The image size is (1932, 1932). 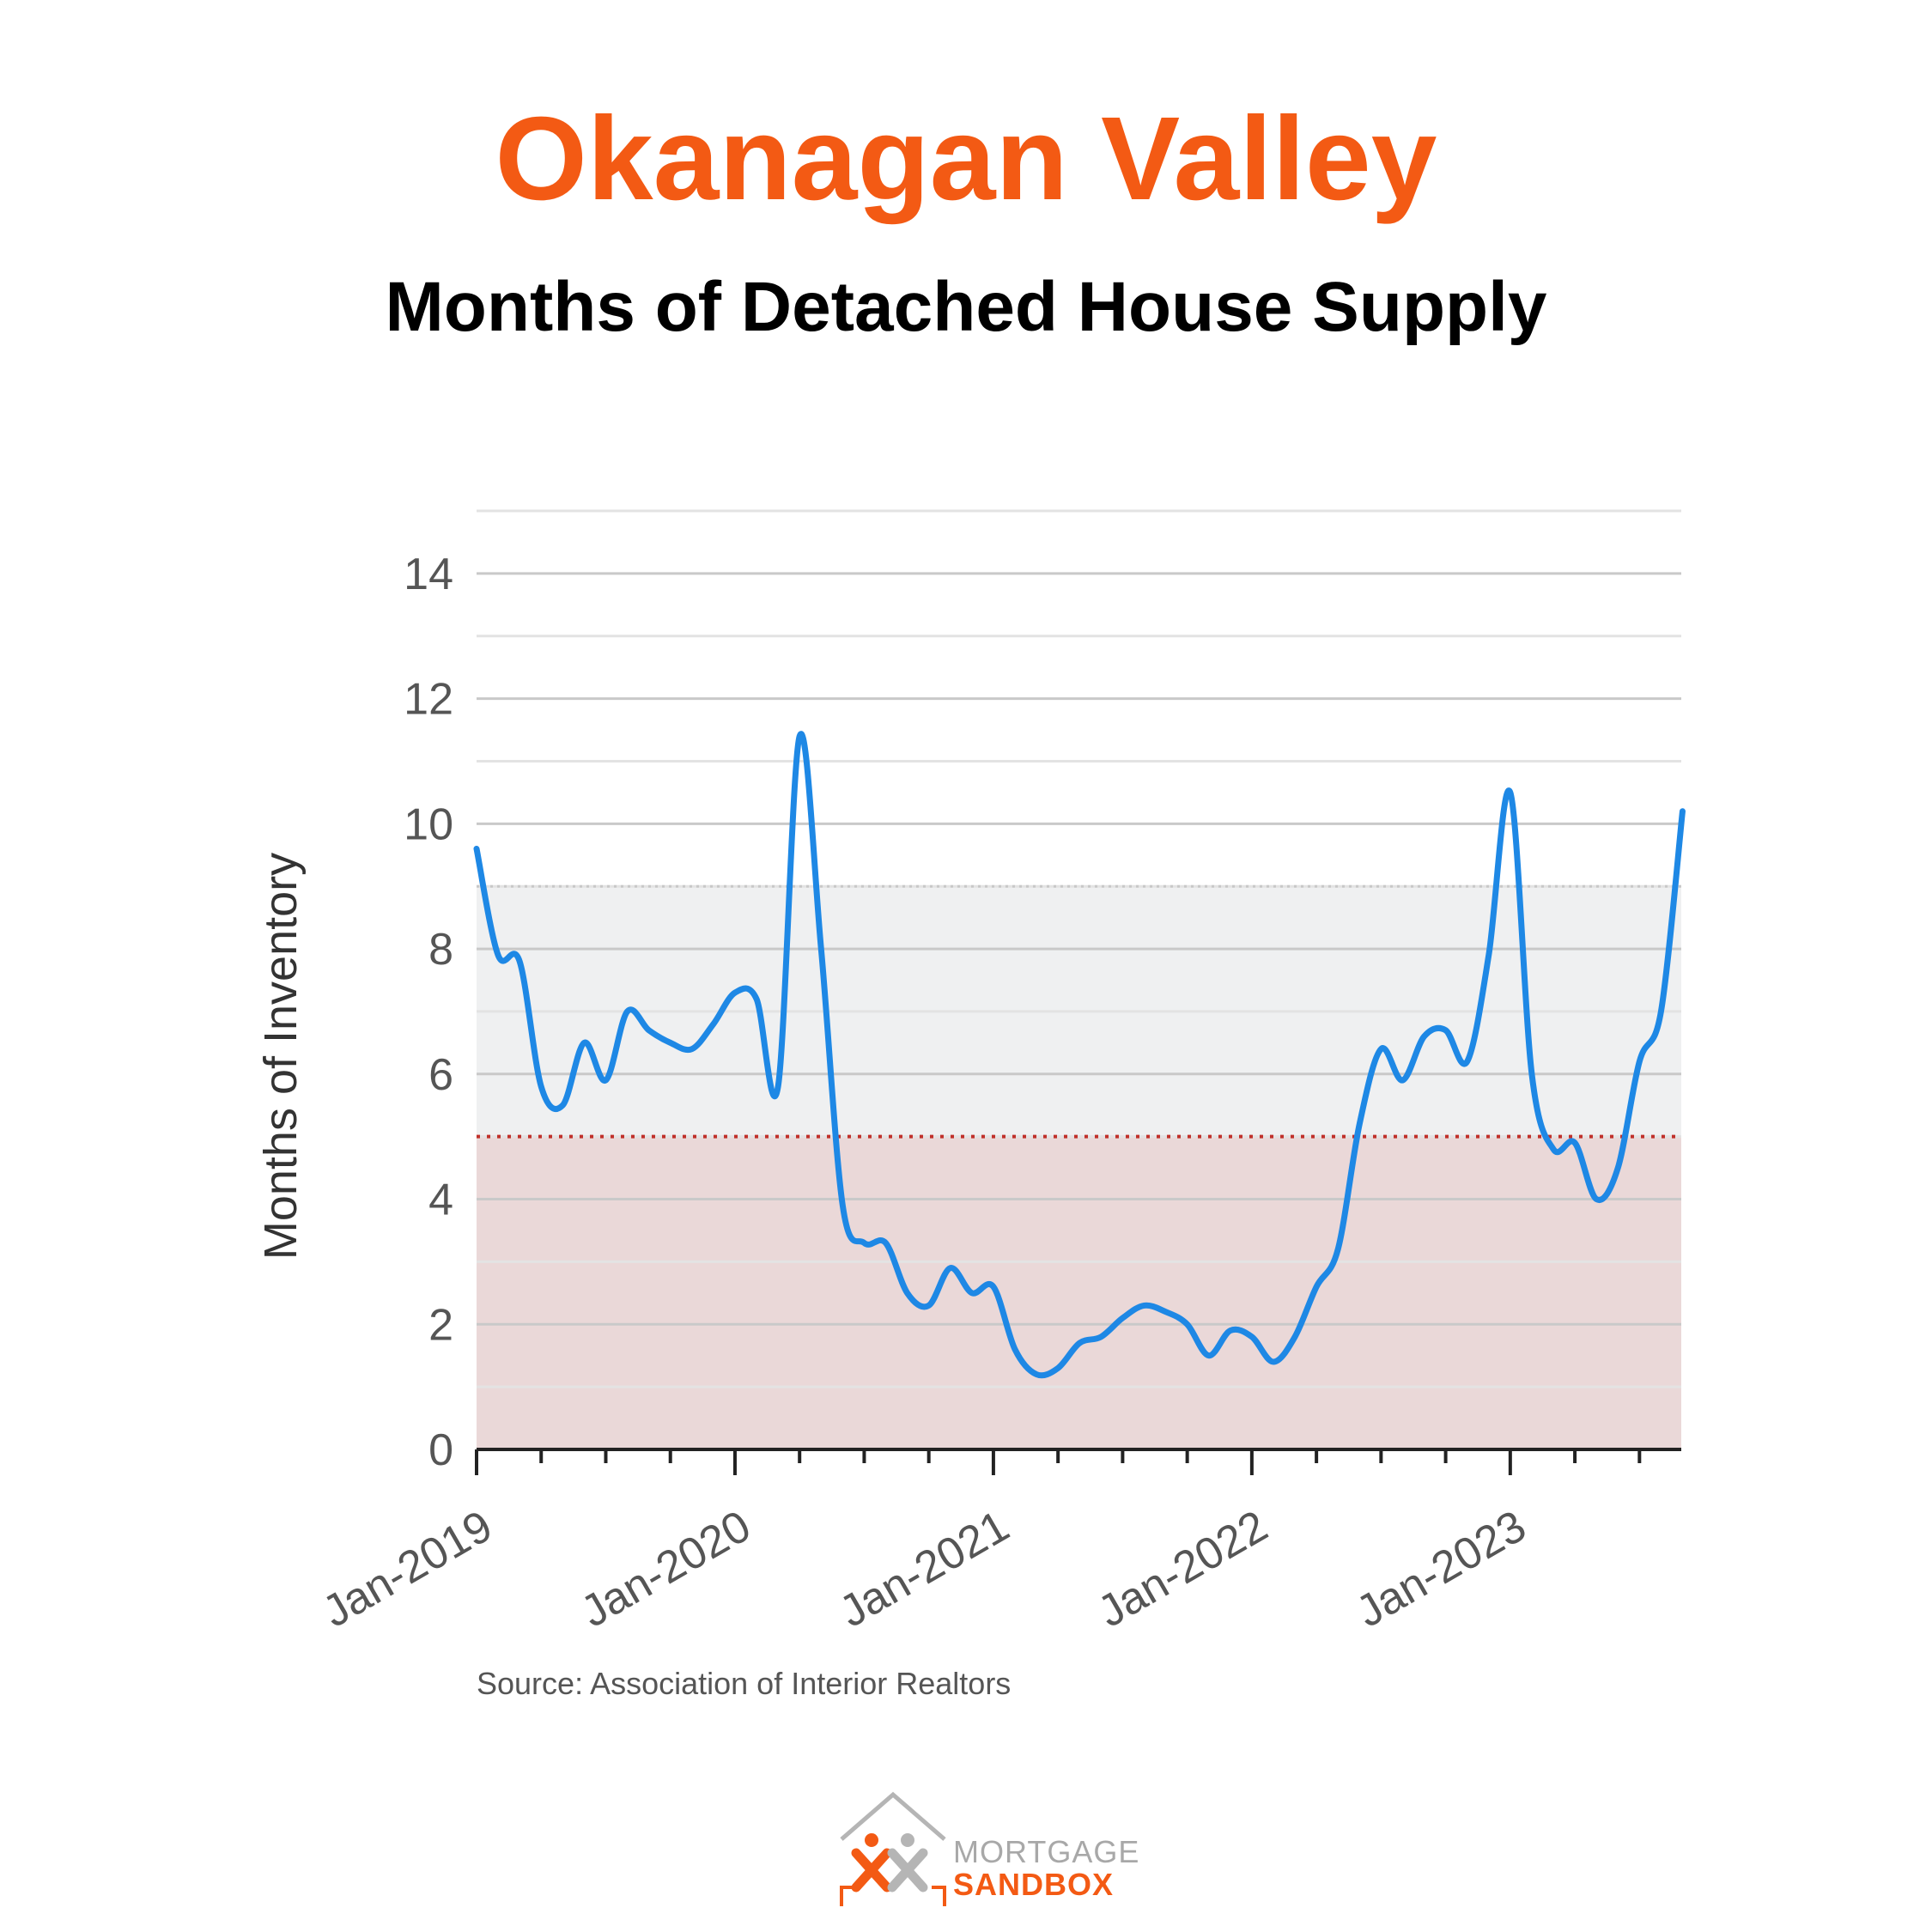 I want to click on y-axis-title: Months of Inventory, so click(x=281, y=1056).